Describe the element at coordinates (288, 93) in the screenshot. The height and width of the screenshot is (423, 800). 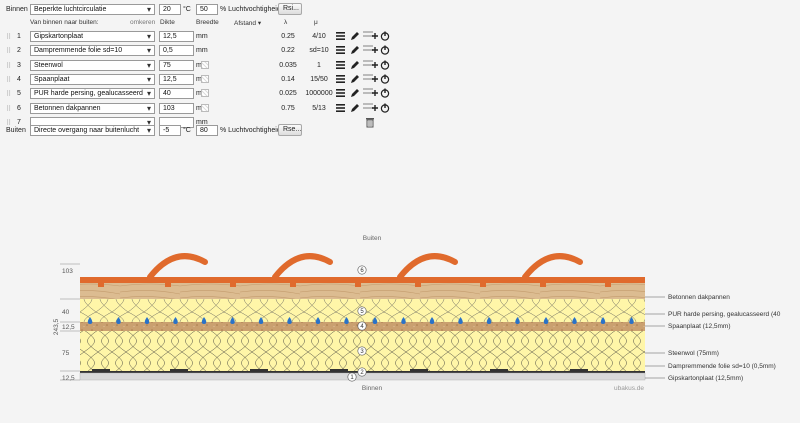
I see `layer-lambda: 0.025` at that location.